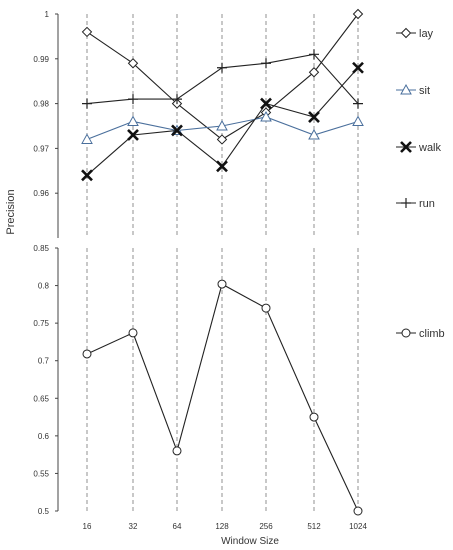 This screenshot has width=453, height=550. I want to click on y-tick-label: 0.8, so click(44, 286).